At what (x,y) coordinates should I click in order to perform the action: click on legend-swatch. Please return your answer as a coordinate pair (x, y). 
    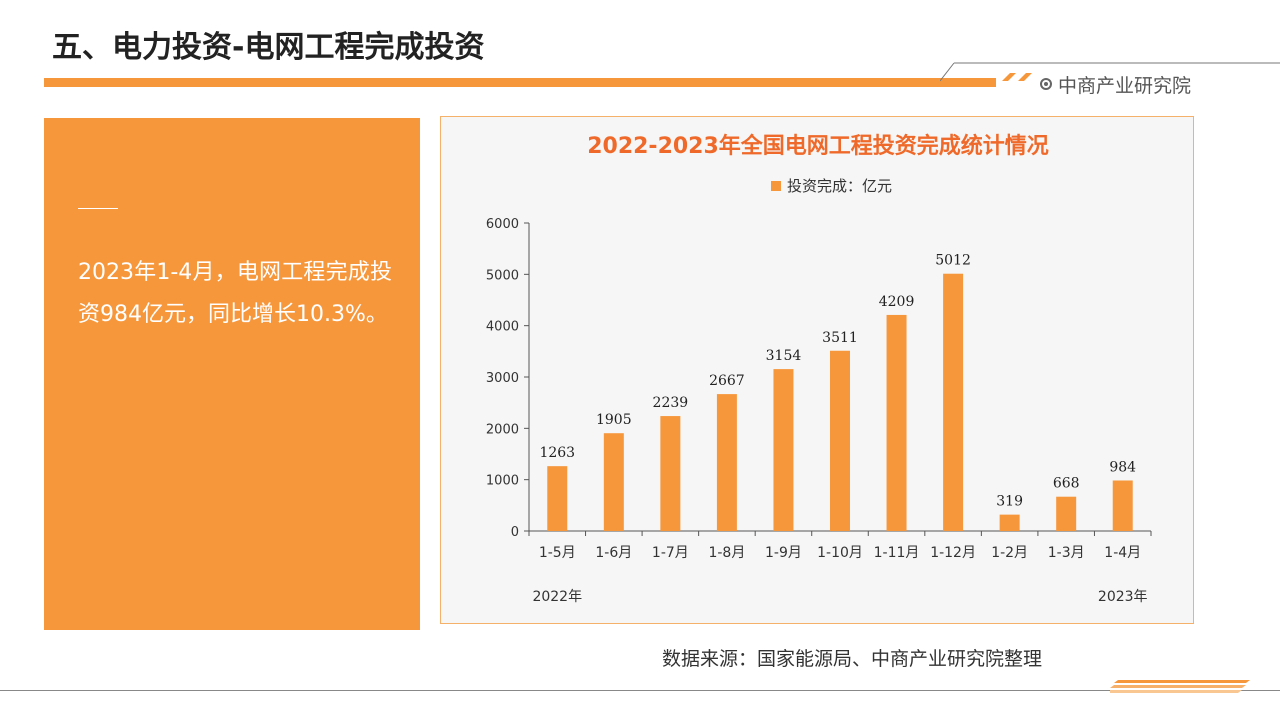
    Looking at the image, I should click on (776, 186).